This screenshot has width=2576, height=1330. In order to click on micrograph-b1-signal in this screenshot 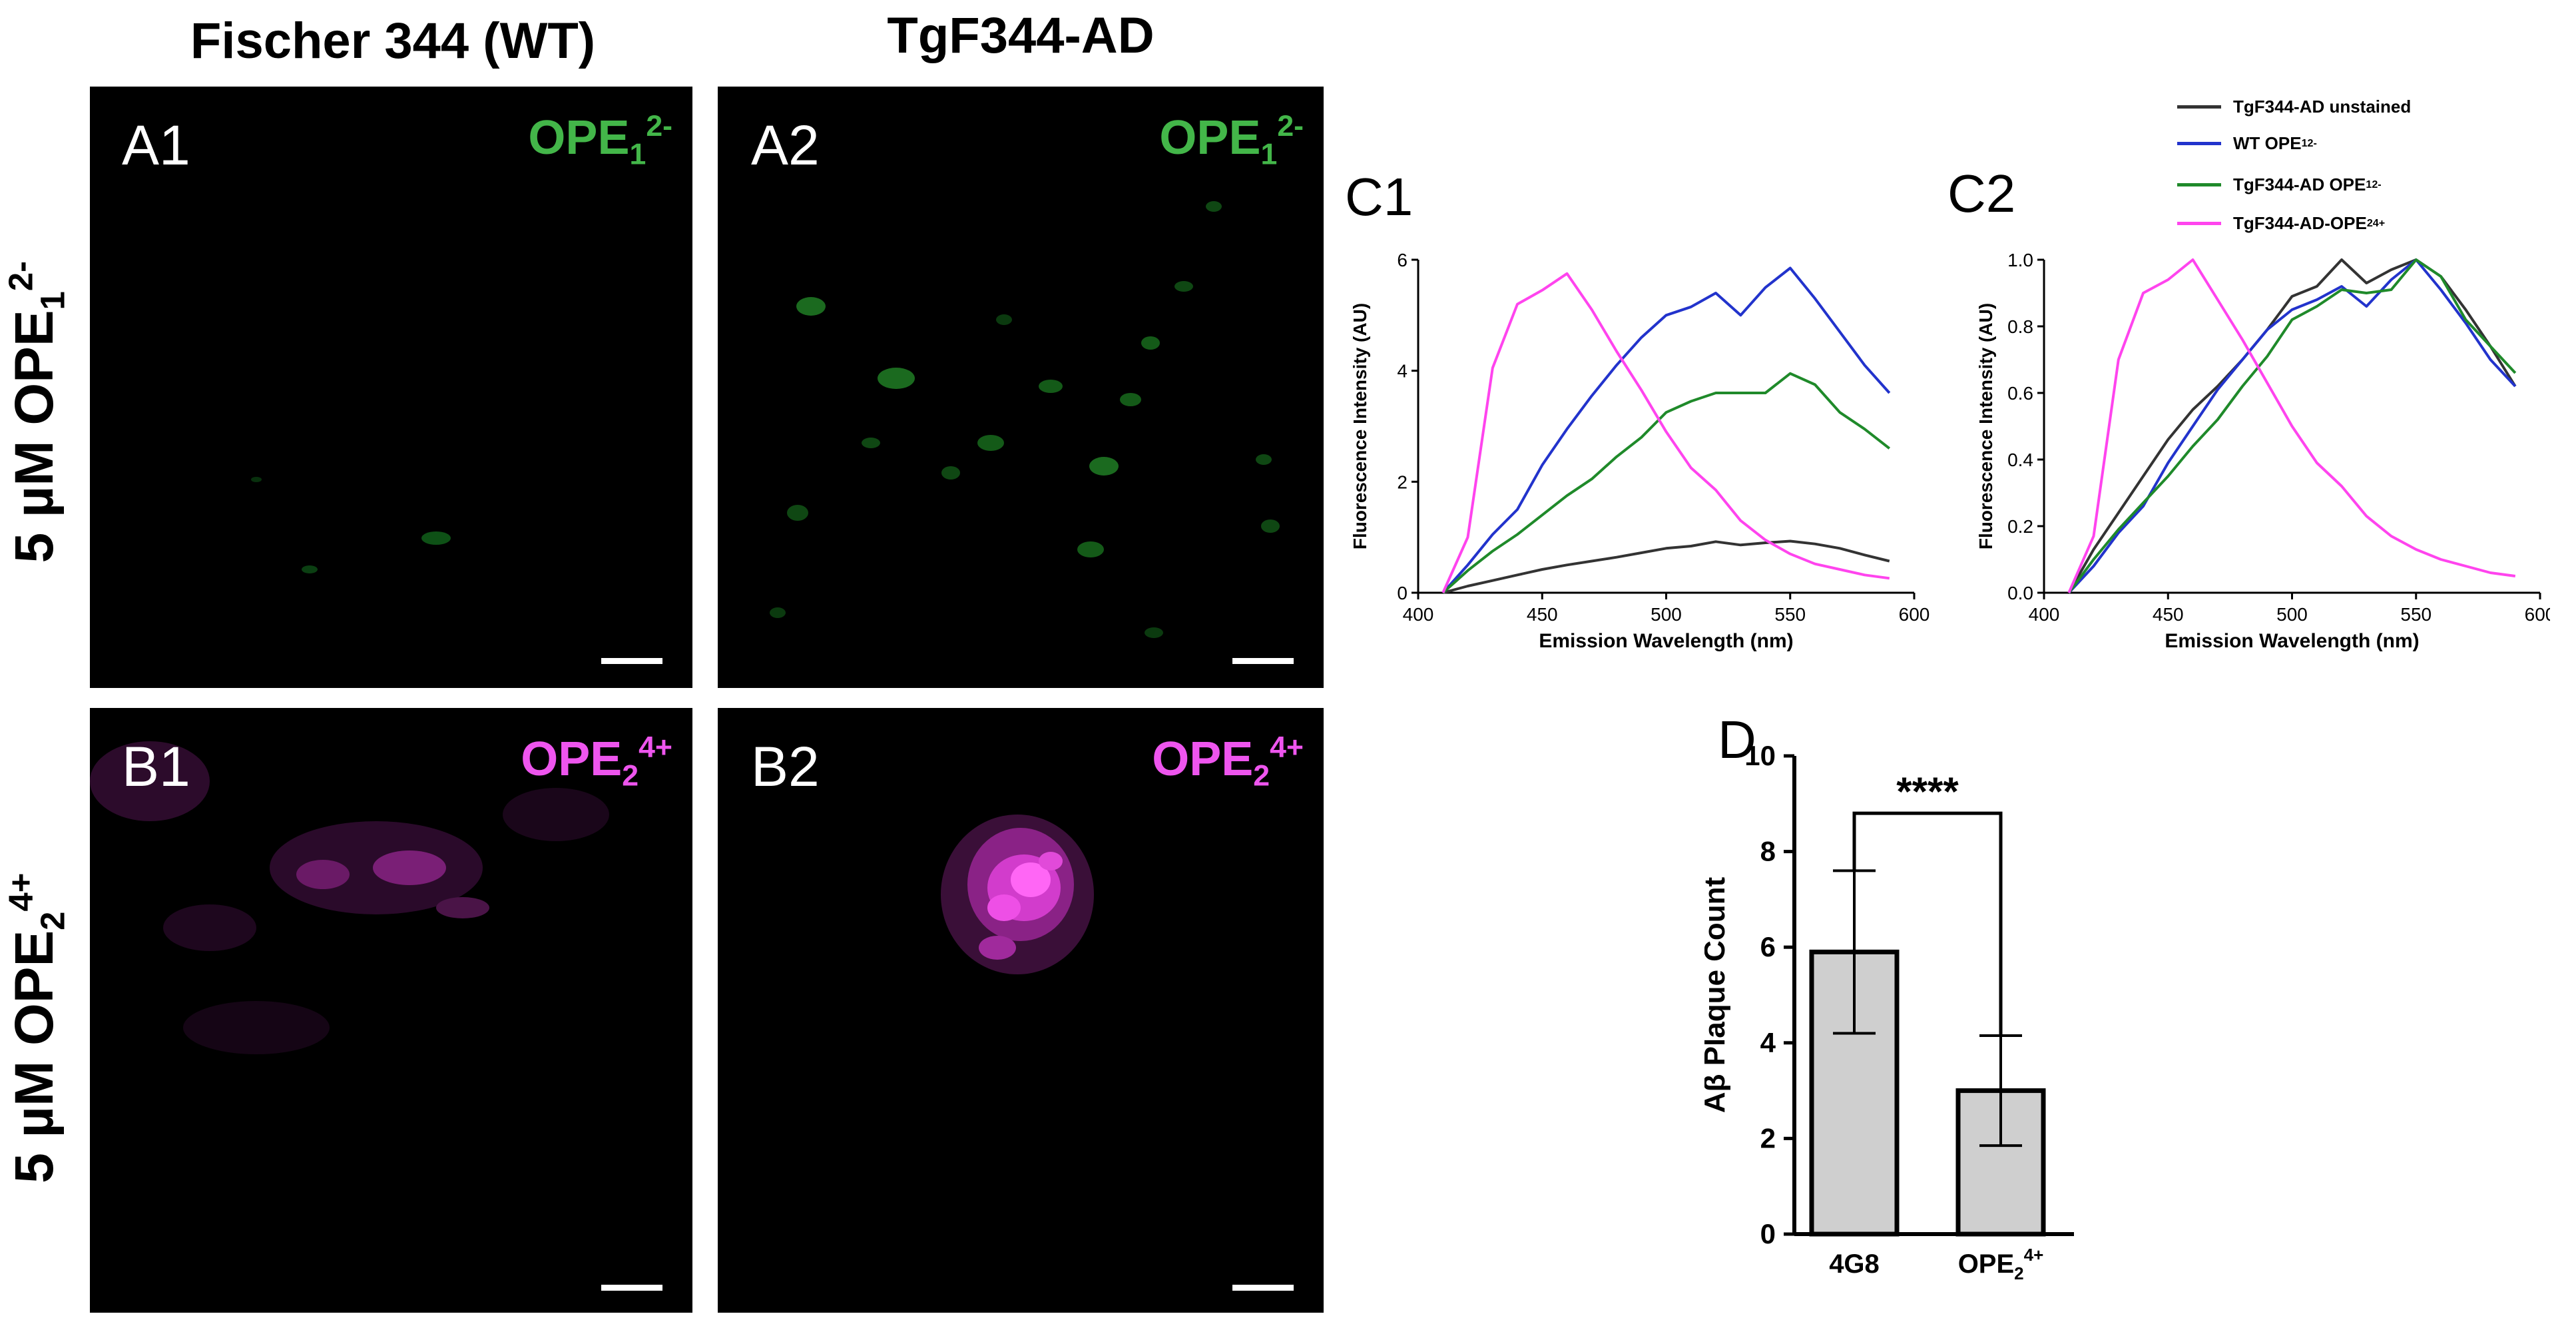, I will do `click(350, 897)`.